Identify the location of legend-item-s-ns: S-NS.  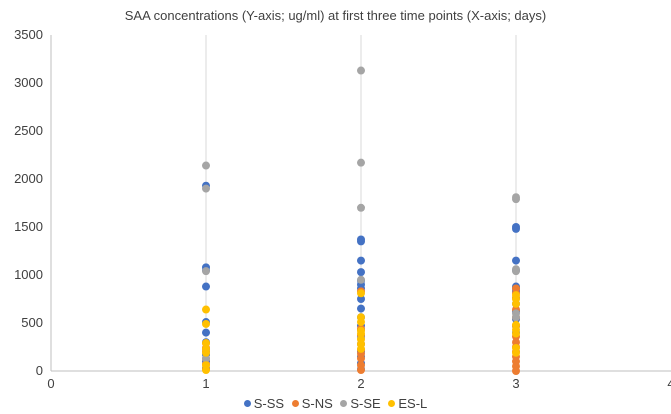
(312, 403).